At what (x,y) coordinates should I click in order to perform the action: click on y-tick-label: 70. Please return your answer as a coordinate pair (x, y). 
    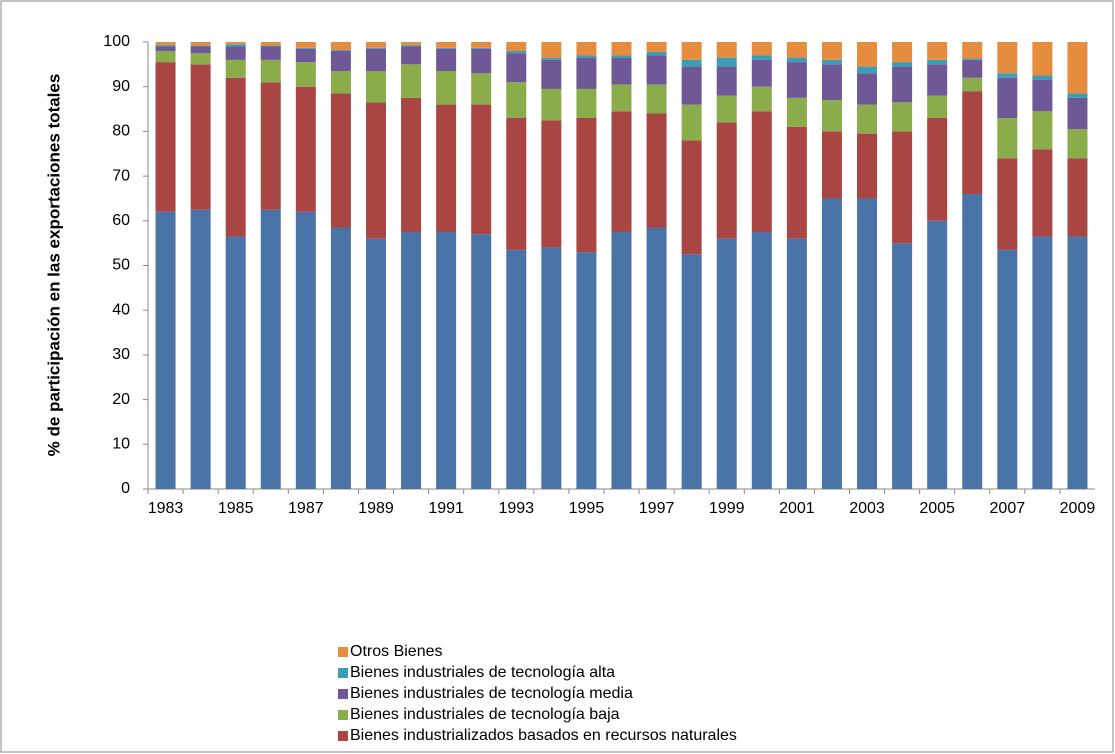
    Looking at the image, I should click on (121, 175).